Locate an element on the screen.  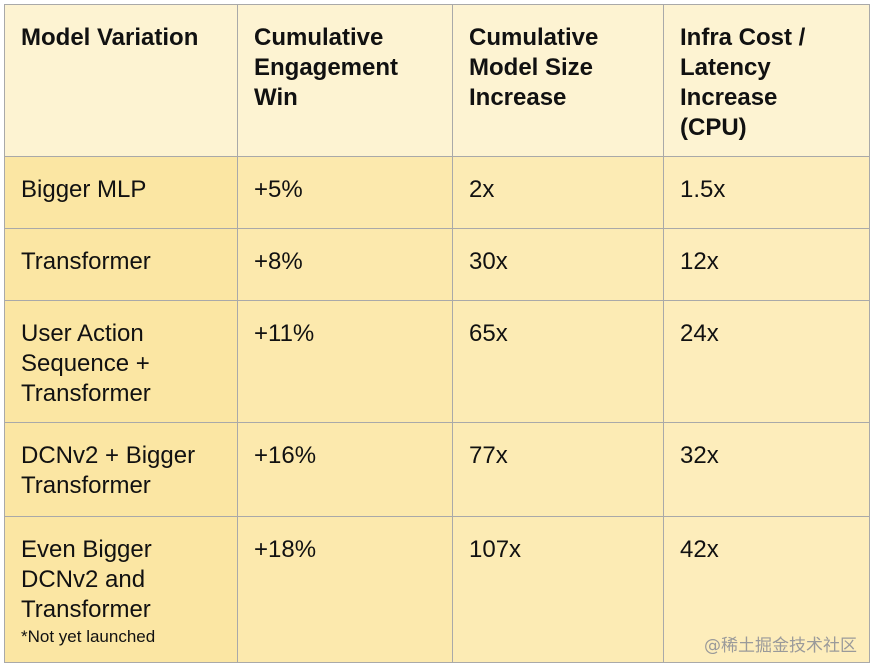
cell-engagement-win: +5% is located at coordinates (345, 192).